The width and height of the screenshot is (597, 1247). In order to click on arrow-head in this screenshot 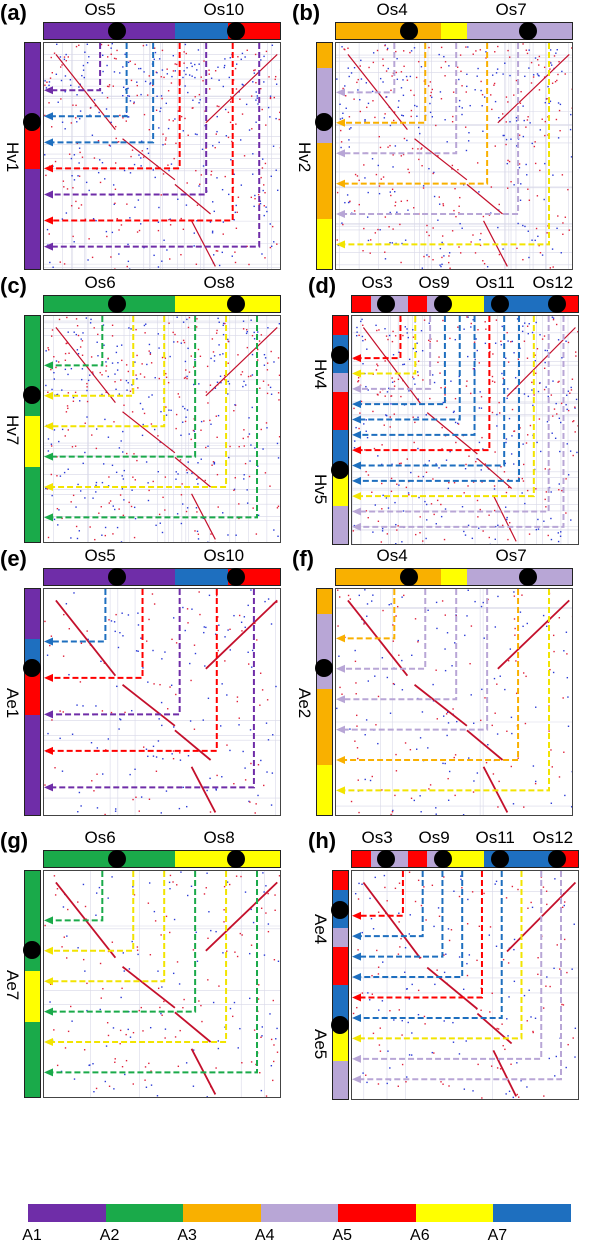, I will do `click(48, 246)`.